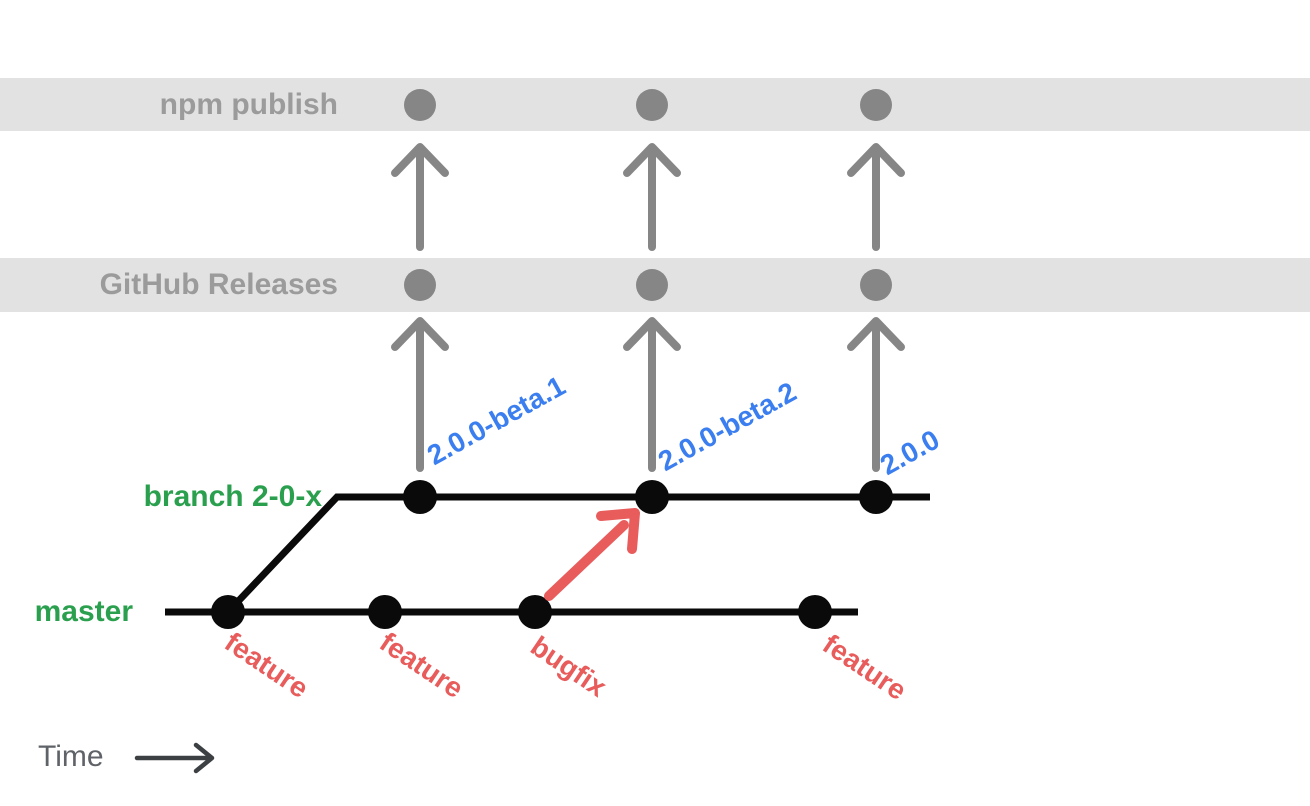 The width and height of the screenshot is (1310, 806). I want to click on github-releases-band: GitHub Releases, so click(655, 285).